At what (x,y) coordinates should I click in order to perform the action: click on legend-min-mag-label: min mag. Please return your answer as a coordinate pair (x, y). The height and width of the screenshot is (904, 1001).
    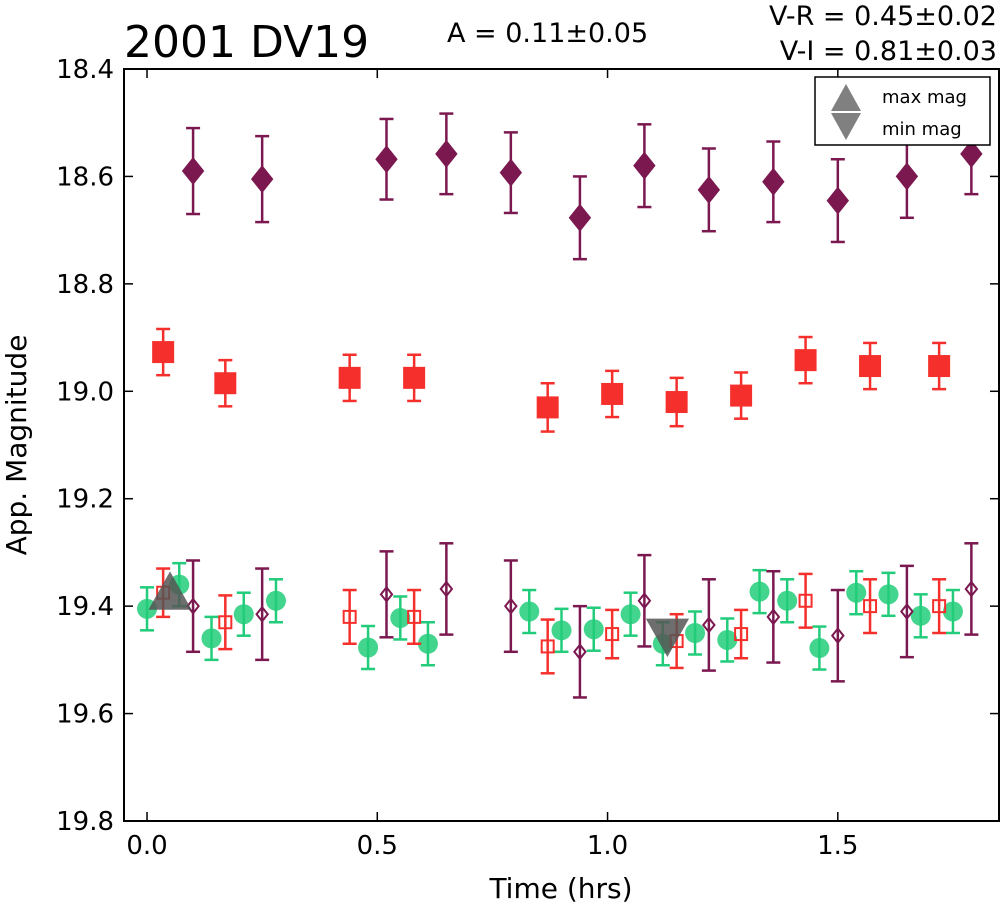
    Looking at the image, I should click on (922, 129).